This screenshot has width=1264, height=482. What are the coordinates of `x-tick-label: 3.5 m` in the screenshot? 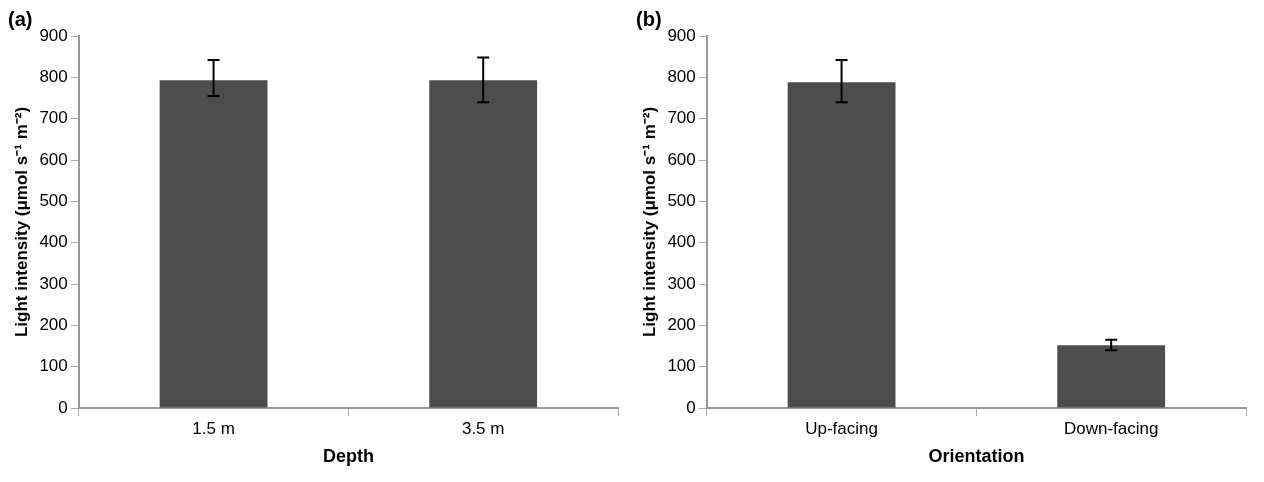 It's located at (483, 428).